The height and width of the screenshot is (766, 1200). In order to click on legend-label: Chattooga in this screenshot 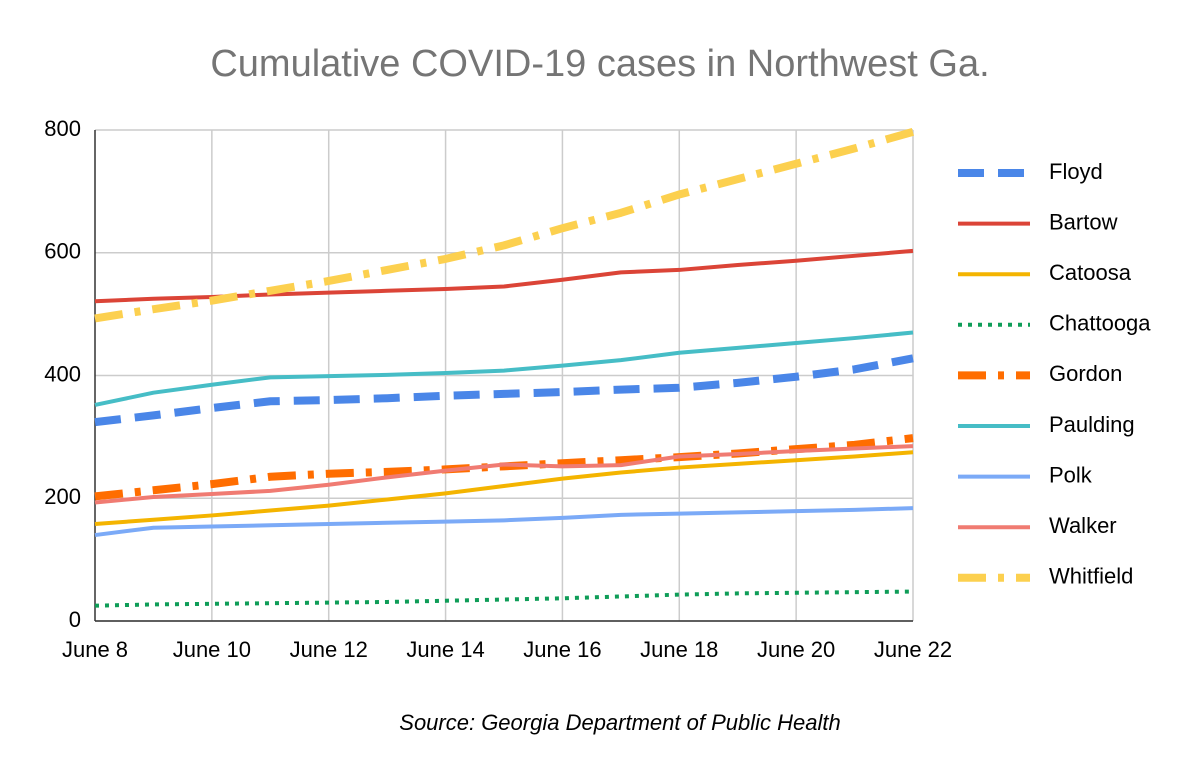, I will do `click(1100, 323)`.